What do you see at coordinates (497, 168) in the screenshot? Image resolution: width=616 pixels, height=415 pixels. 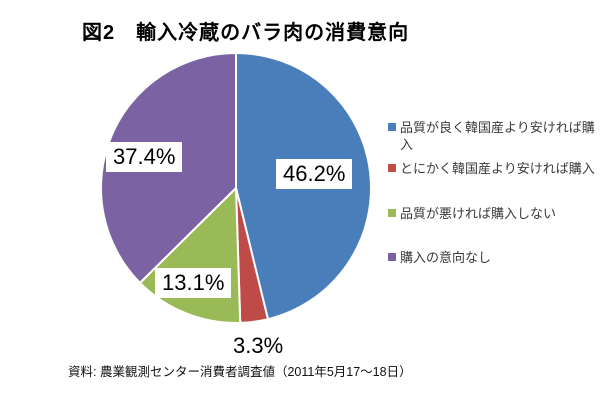 I see `legend-label: とにかく韓国産より安ければ購入` at bounding box center [497, 168].